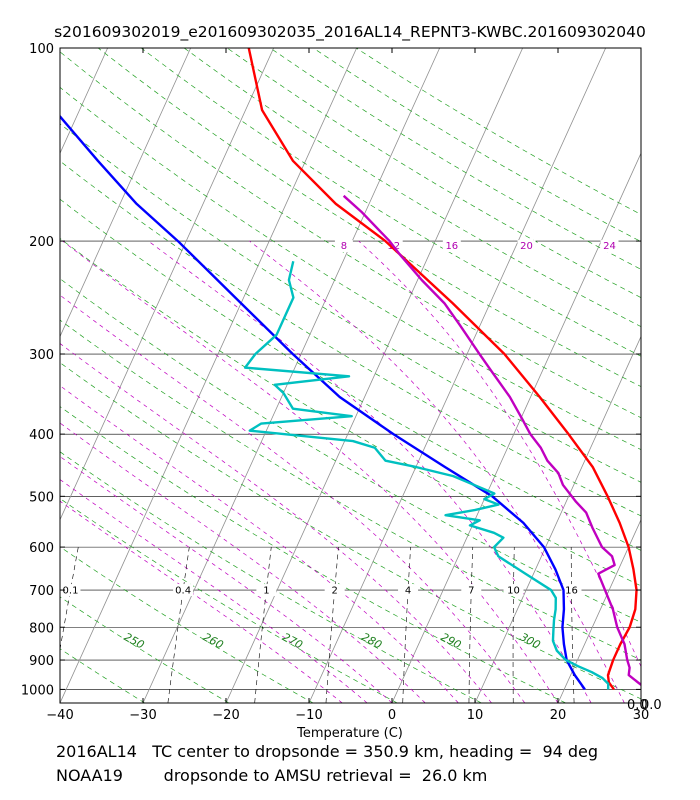 The height and width of the screenshot is (800, 700). Describe the element at coordinates (41, 242) in the screenshot. I see `y-tick-label: 200` at that location.